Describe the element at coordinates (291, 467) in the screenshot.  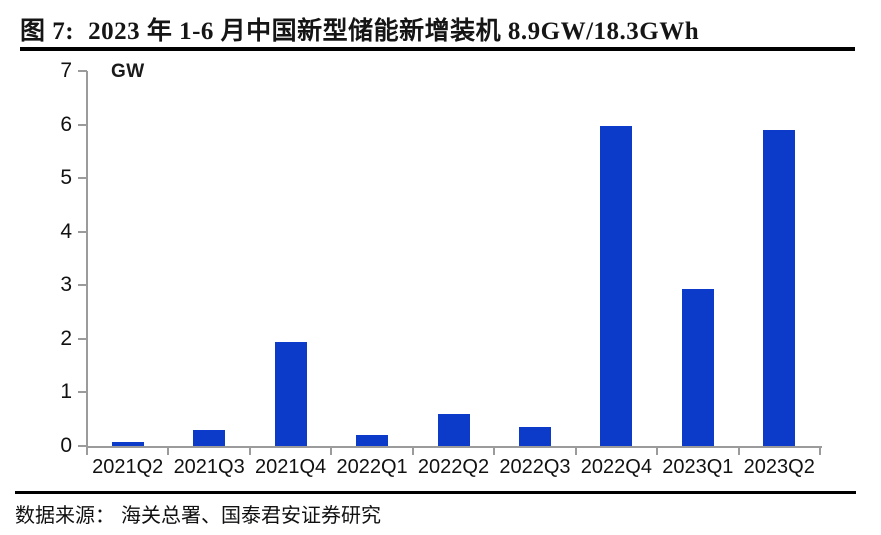
I see `x-tick-label-2021Q4: 2021Q4` at that location.